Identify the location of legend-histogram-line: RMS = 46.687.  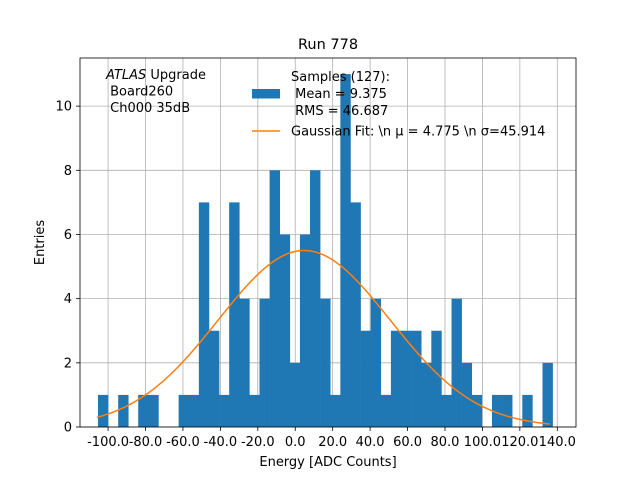
(339, 111).